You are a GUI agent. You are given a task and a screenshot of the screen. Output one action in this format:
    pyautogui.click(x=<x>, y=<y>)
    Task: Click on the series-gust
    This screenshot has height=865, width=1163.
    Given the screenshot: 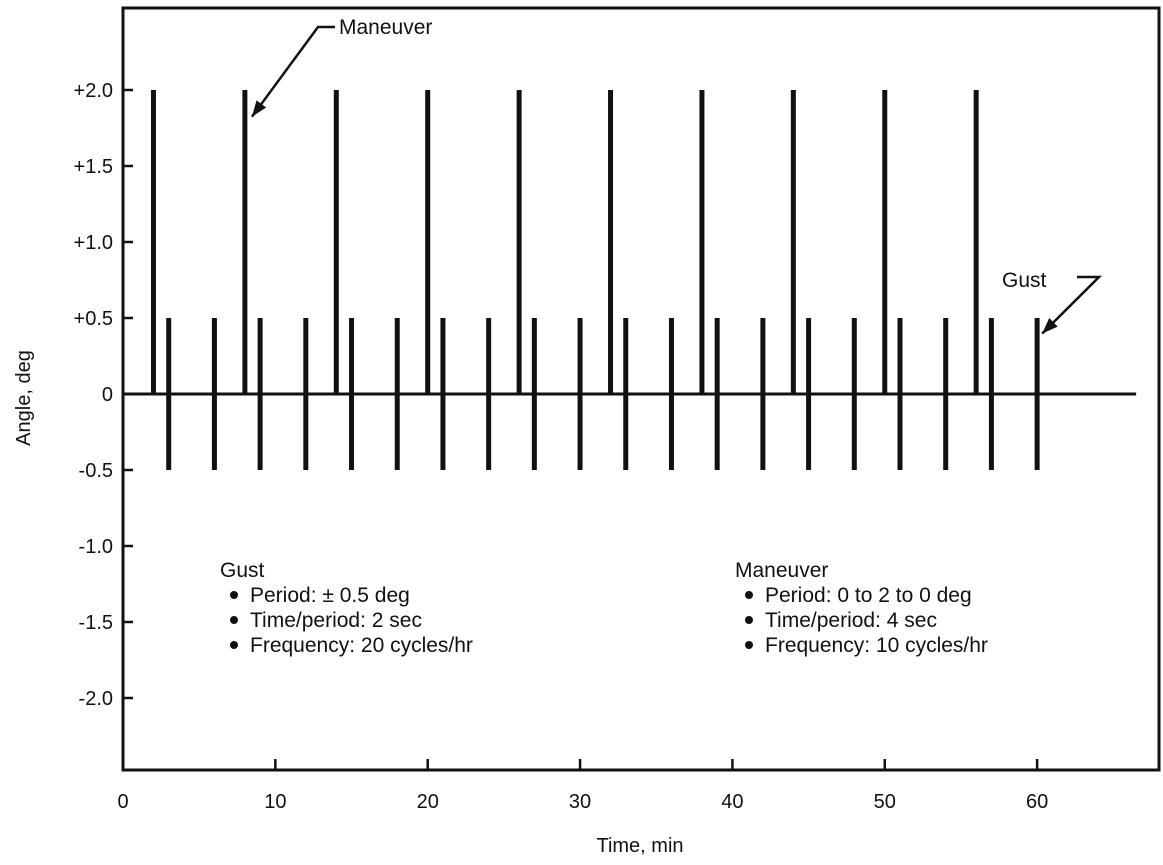 What is the action you would take?
    pyautogui.click(x=603, y=394)
    